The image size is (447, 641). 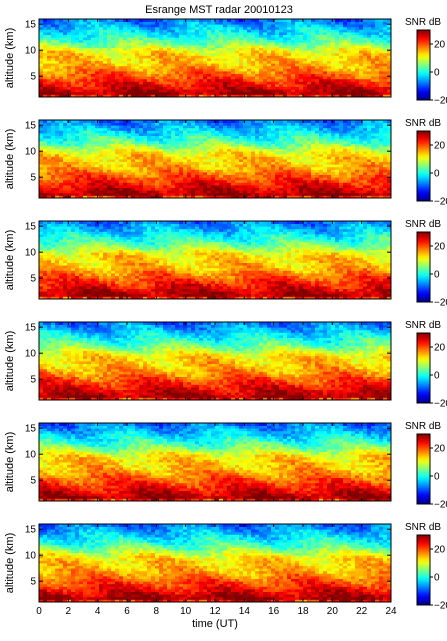 I want to click on figure-title: Esrange MST radar 20010123, so click(x=219, y=10).